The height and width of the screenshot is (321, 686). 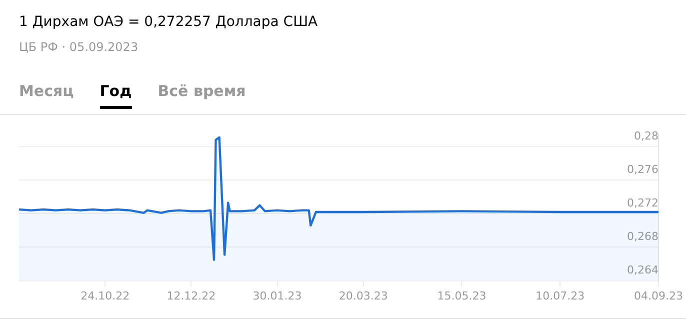 What do you see at coordinates (105, 295) in the screenshot?
I see `x-tick-label: 24.10.22` at bounding box center [105, 295].